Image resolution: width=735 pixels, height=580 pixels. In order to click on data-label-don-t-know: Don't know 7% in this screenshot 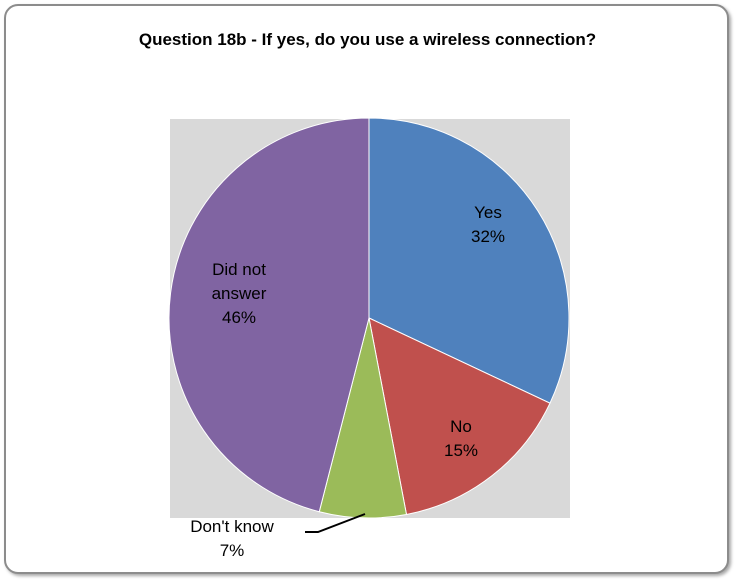, I will do `click(232, 538)`.